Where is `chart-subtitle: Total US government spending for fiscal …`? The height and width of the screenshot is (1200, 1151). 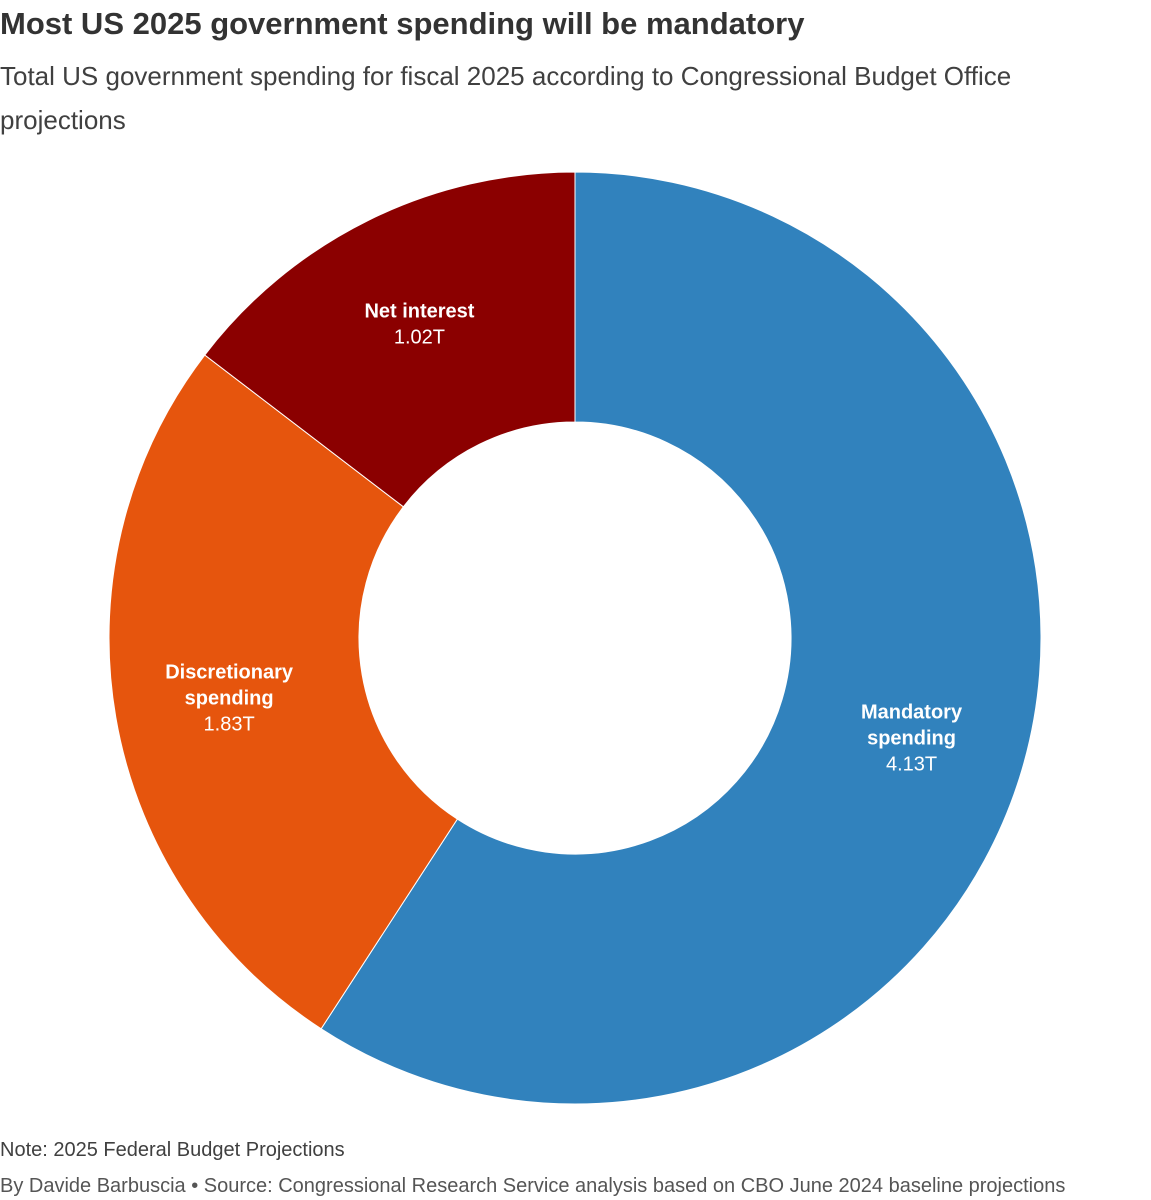
chart-subtitle: Total US government spending for fiscal … is located at coordinates (506, 98).